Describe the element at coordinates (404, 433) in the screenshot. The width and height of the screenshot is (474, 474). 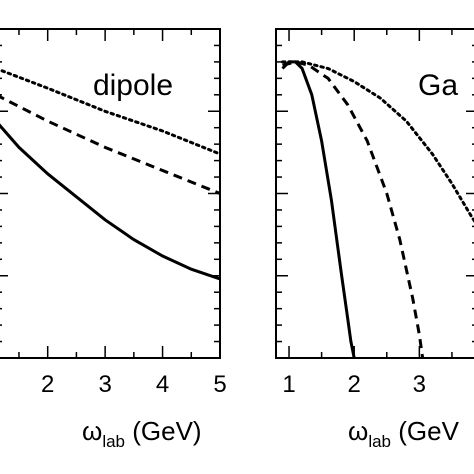
I see `x-axis-label: ωlab (GeV` at that location.